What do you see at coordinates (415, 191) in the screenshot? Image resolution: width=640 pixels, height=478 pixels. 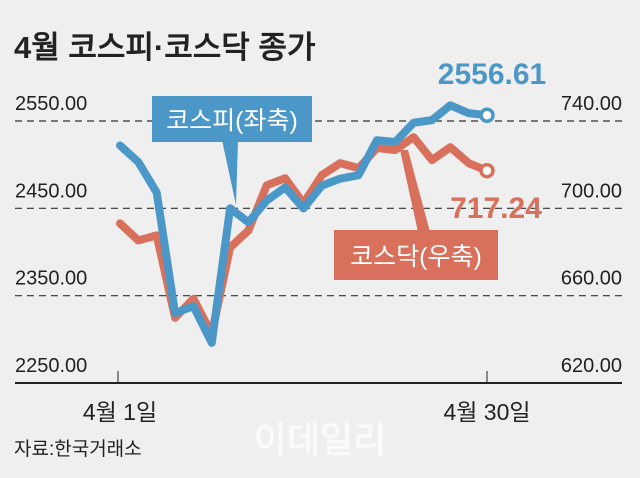 I see `kosdaq-callout-pointer` at bounding box center [415, 191].